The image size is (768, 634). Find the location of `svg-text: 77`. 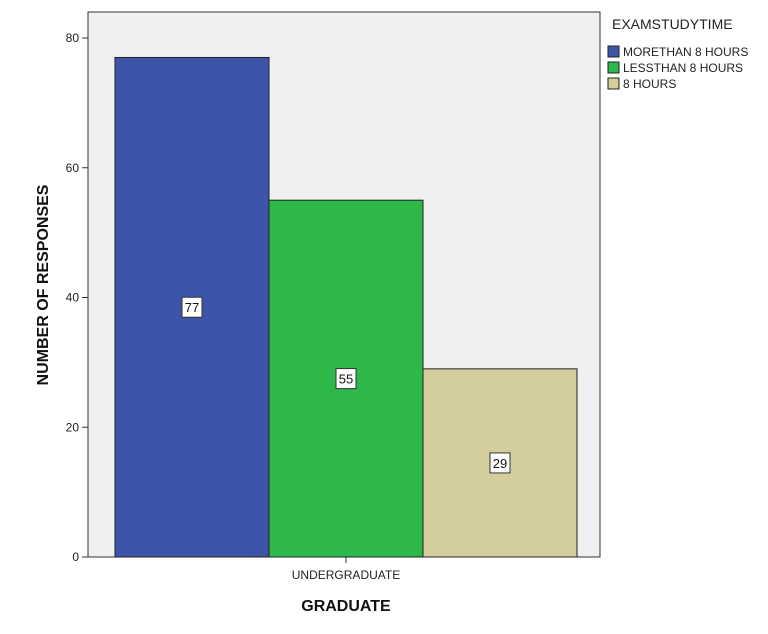

svg-text: 77 is located at coordinates (192, 307).